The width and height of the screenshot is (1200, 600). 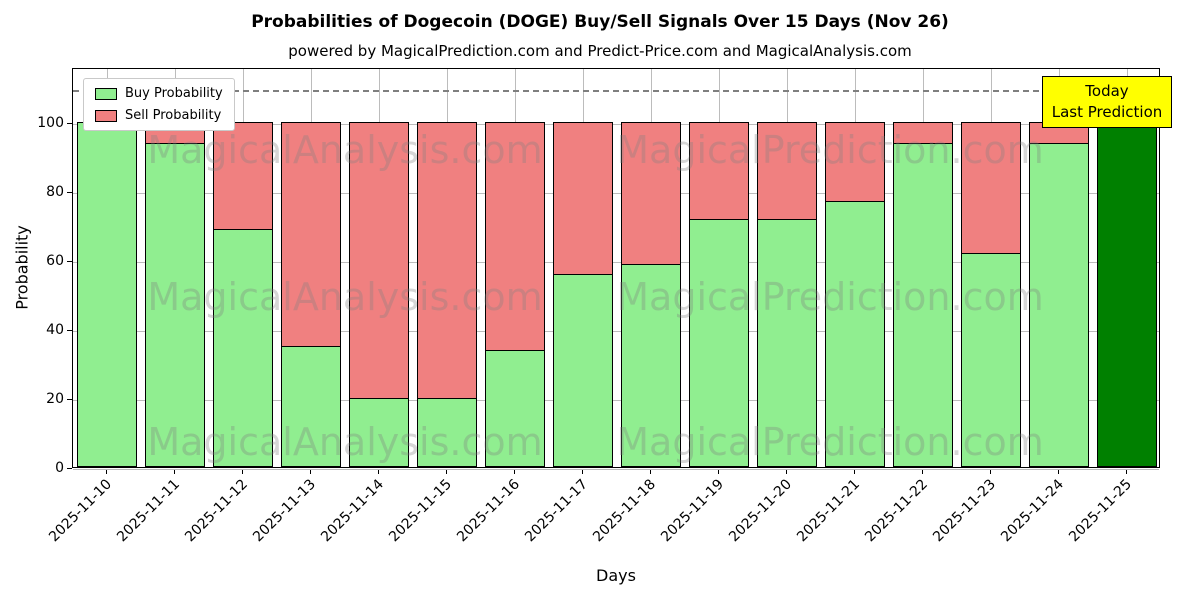 I want to click on dashed-threshold-line, so click(x=616, y=90).